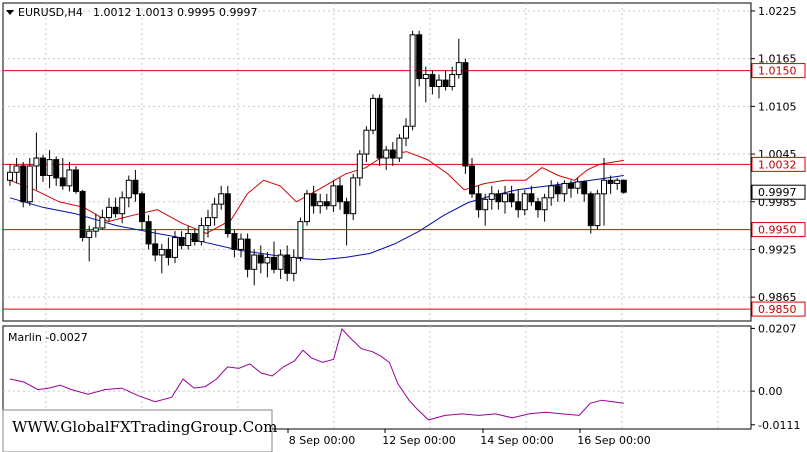  I want to click on time-tick-label: 12 Sep 00:00, so click(418, 440).